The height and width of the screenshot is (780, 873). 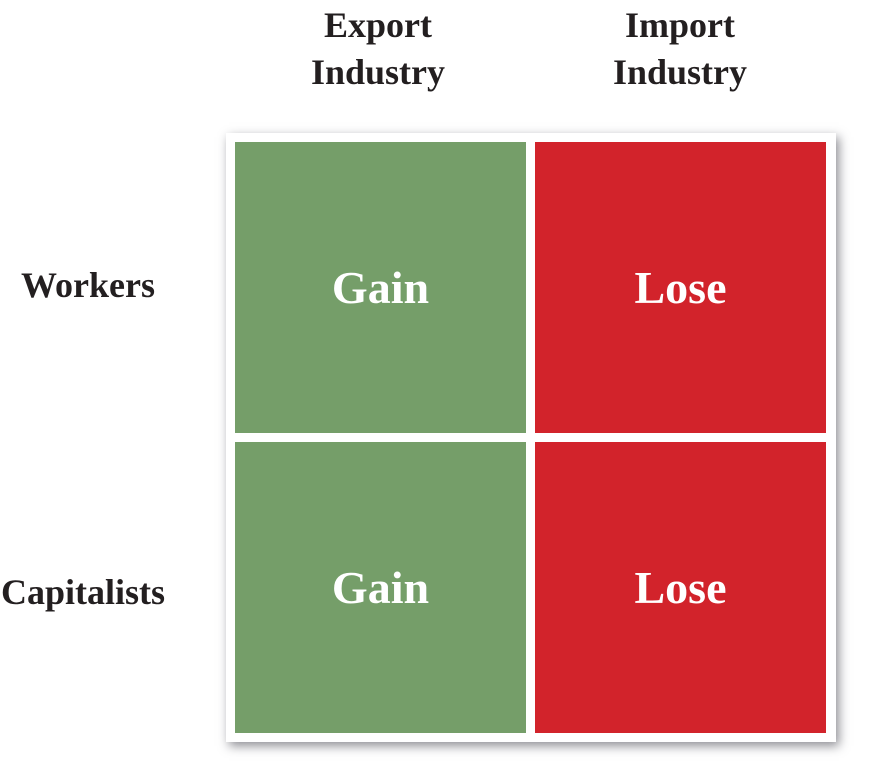 What do you see at coordinates (680, 72) in the screenshot?
I see `column-header-import-line2: Industry` at bounding box center [680, 72].